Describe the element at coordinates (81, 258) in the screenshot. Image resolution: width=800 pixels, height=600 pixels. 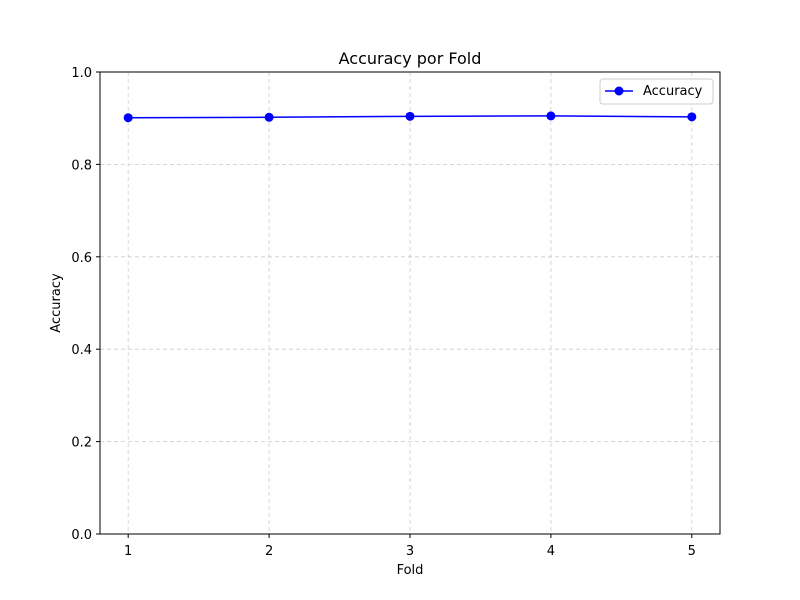
I see `y-tick-label: 0.6` at that location.